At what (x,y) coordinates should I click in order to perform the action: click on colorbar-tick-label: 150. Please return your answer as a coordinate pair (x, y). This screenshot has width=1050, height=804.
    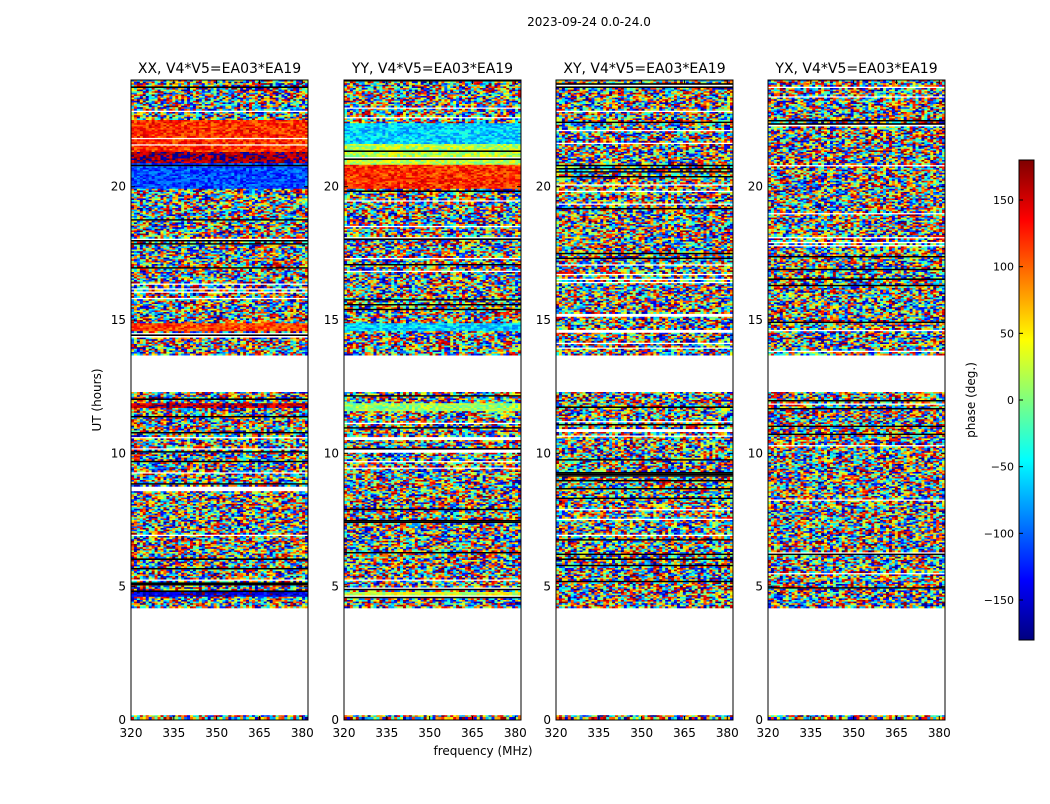
    Looking at the image, I should click on (1003, 200).